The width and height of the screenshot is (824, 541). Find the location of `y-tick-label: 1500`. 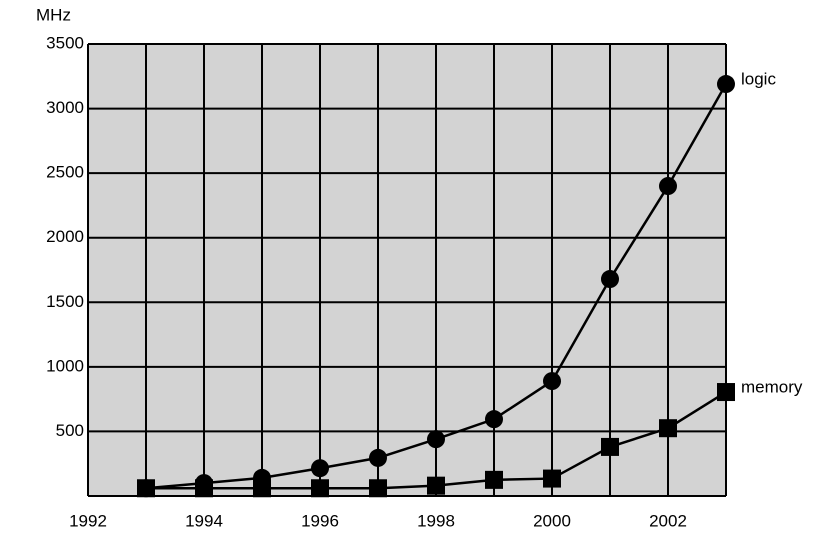

y-tick-label: 1500 is located at coordinates (65, 301).